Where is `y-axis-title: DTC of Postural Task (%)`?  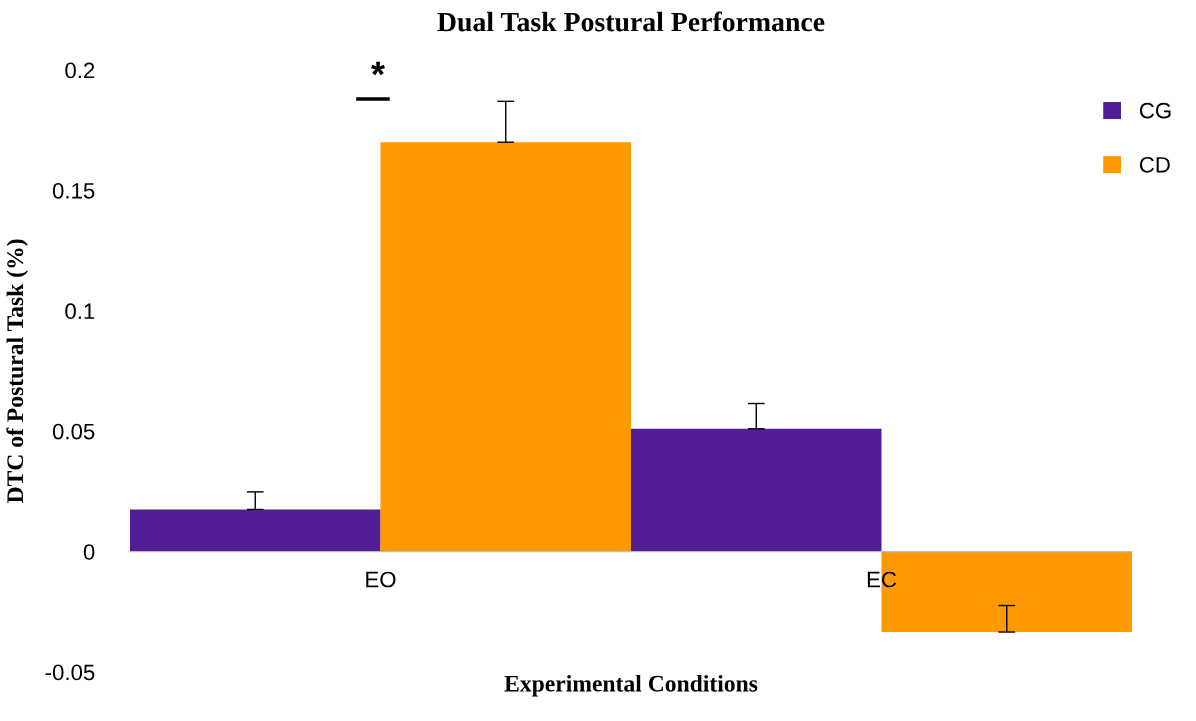 y-axis-title: DTC of Postural Task (%) is located at coordinates (17, 371).